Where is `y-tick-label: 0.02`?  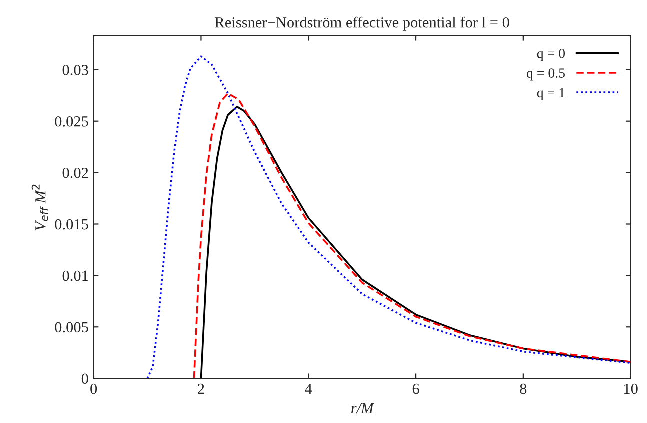 y-tick-label: 0.02 is located at coordinates (75, 173).